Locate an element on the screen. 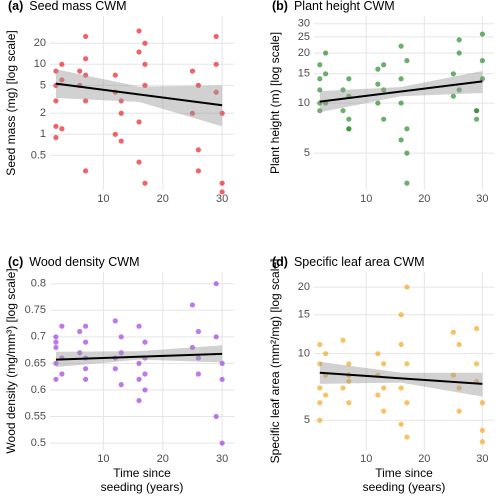 This screenshot has height=500, width=500. panel-title: (a) Seed mass CWM is located at coordinates (67, 6).